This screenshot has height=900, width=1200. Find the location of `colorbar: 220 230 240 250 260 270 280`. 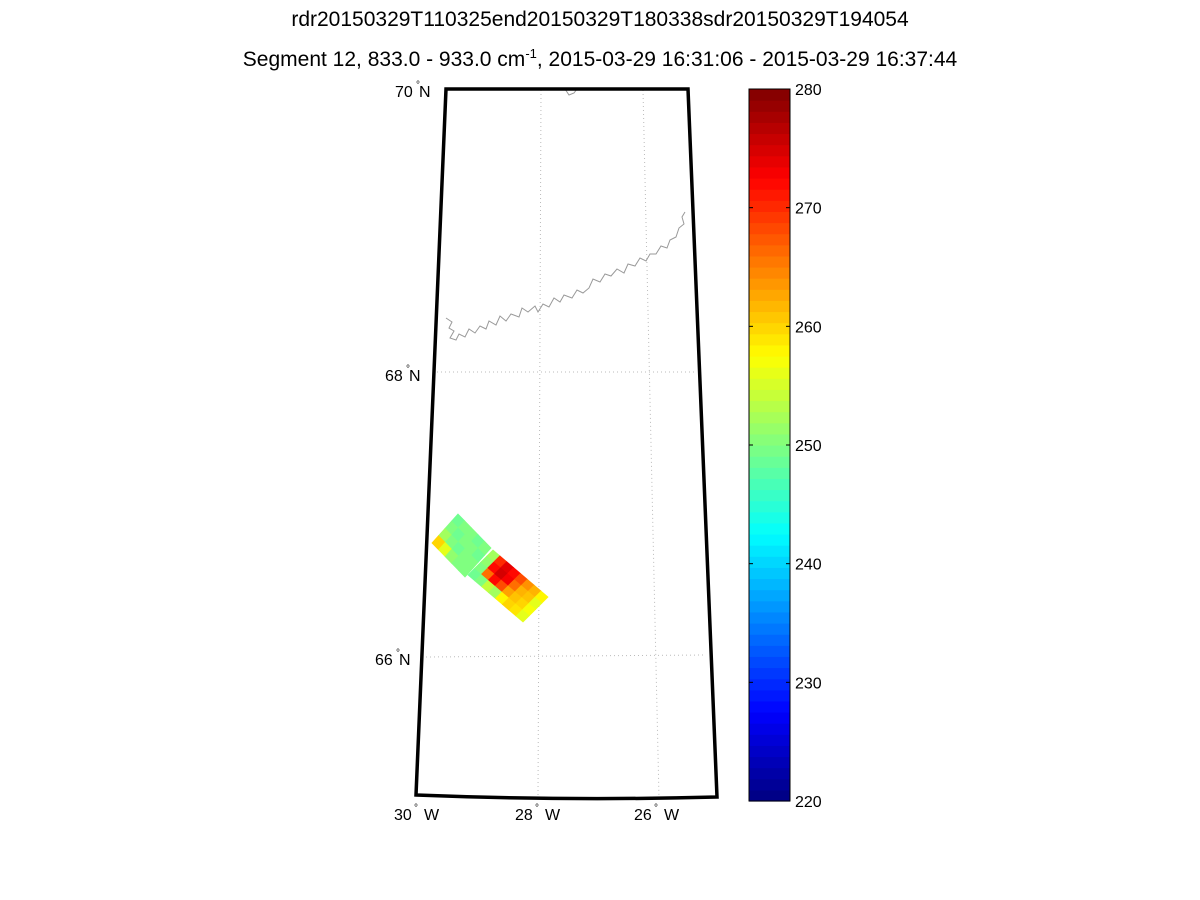

colorbar: 220 230 240 250 260 270 280 is located at coordinates (785, 446).